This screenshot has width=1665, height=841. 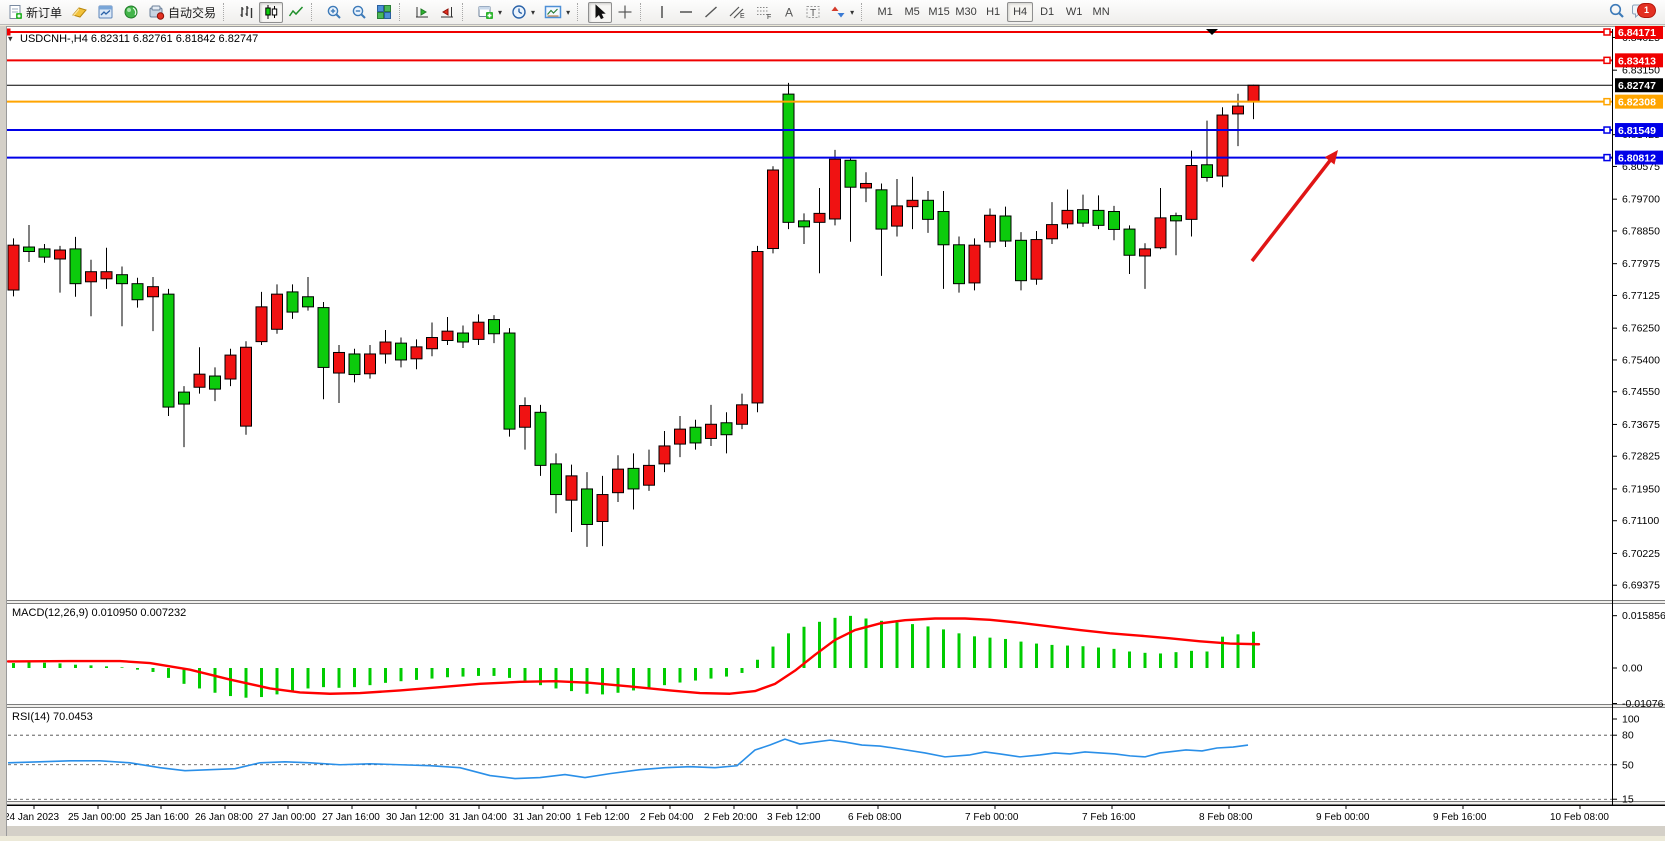 I want to click on timeframe-m30-button: M30, so click(x=966, y=12).